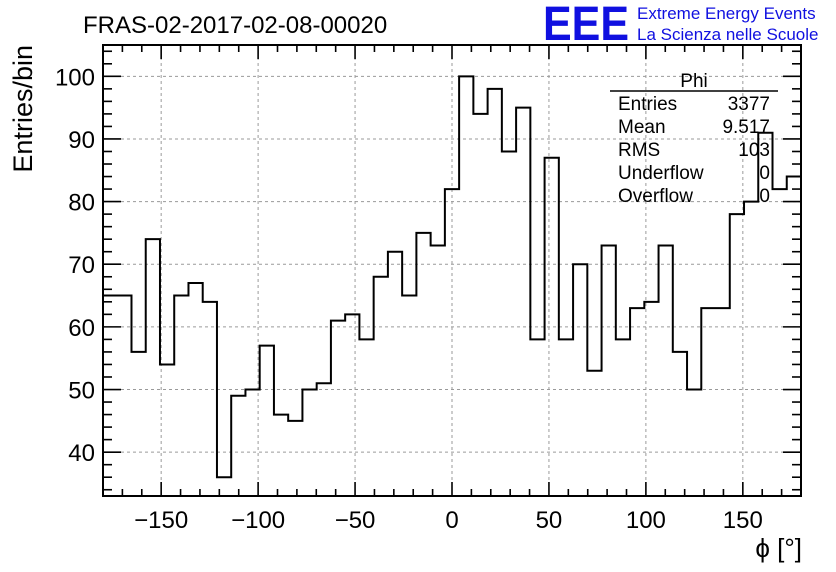 The width and height of the screenshot is (836, 572). I want to click on stats-label: Entries, so click(647, 104).